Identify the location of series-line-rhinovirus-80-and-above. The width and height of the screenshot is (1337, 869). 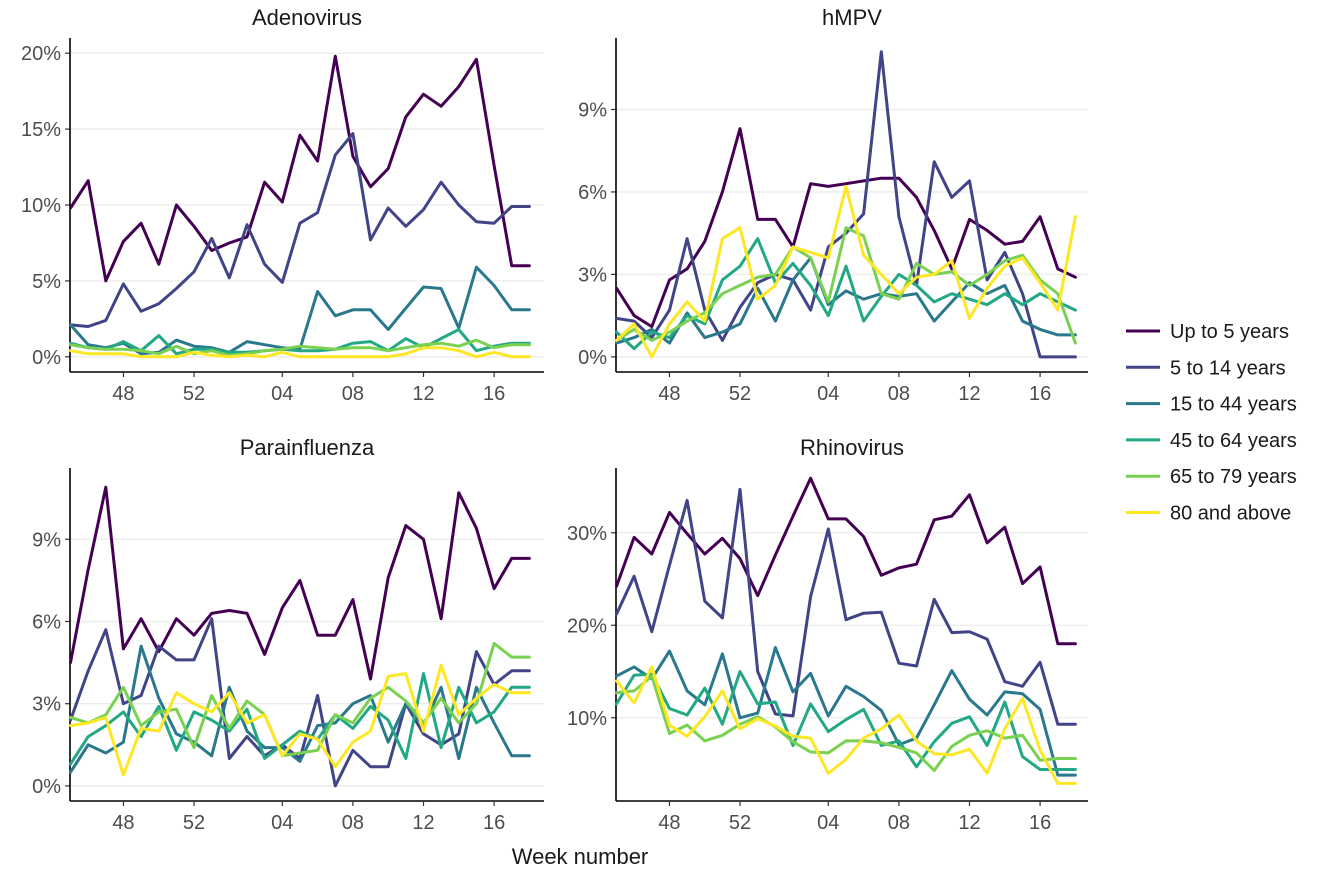
(846, 725).